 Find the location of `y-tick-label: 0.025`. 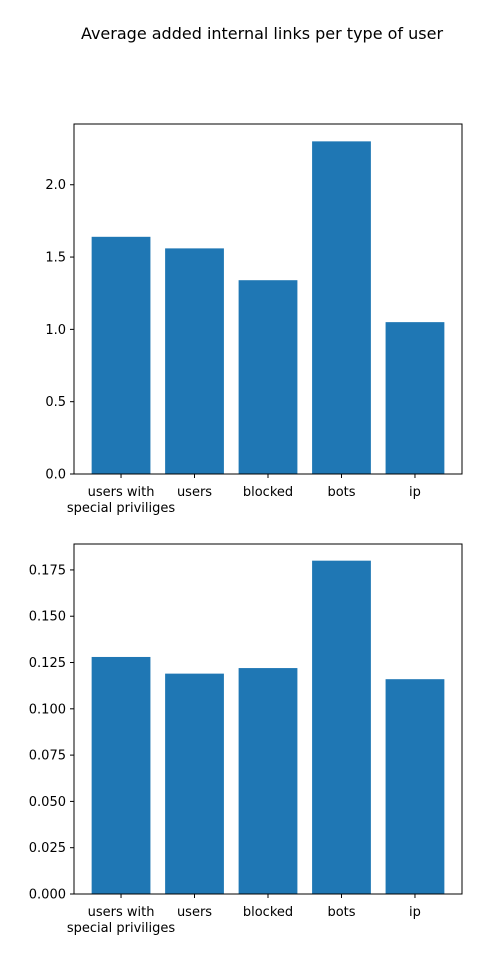

y-tick-label: 0.025 is located at coordinates (47, 848).